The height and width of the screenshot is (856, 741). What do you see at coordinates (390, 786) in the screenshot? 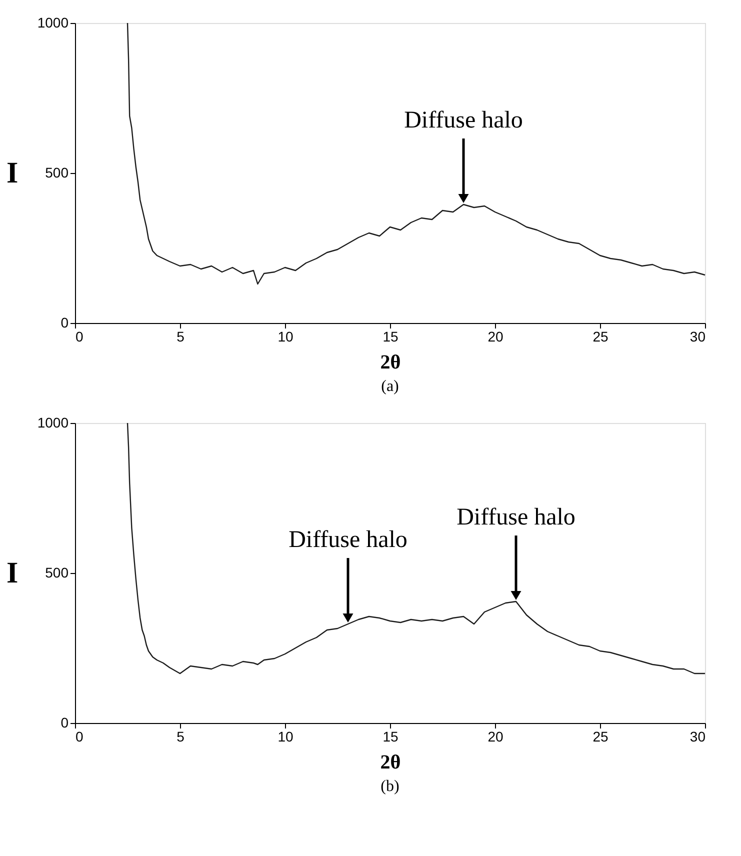
I see `text: (b)` at bounding box center [390, 786].